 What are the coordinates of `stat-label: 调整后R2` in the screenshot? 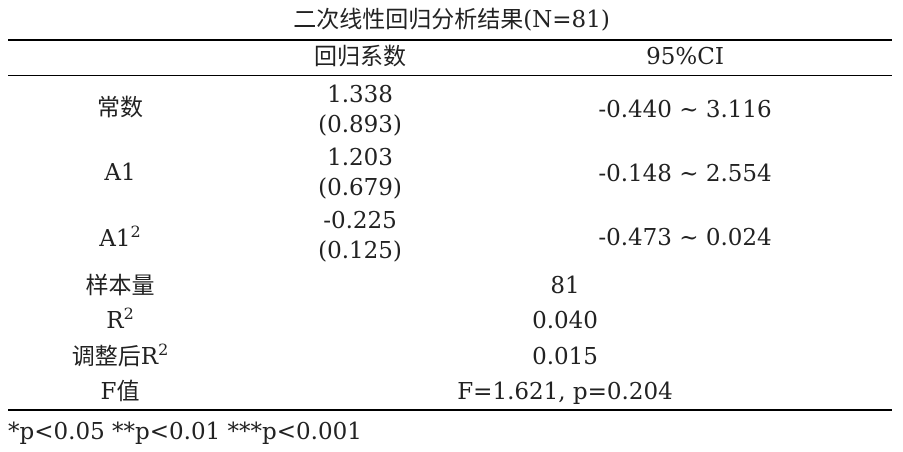 It's located at (120, 357).